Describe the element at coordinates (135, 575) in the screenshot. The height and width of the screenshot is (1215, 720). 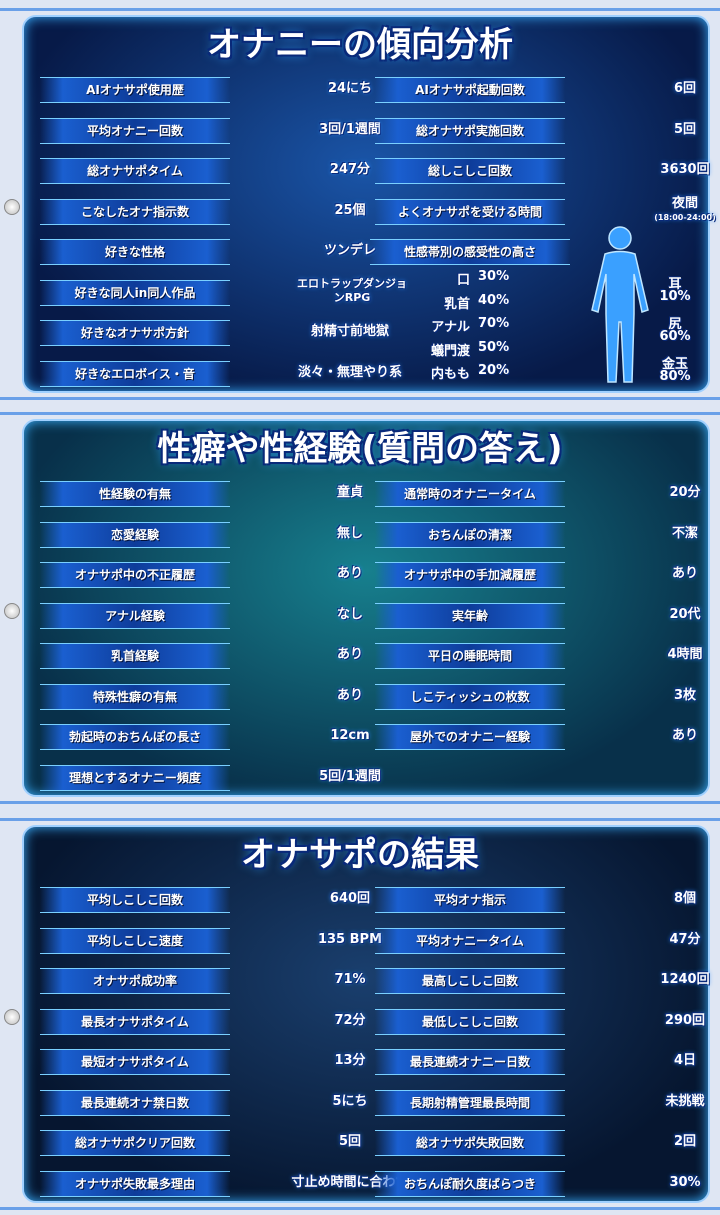
I see `row-label: オナサポ中の不正履歴` at that location.